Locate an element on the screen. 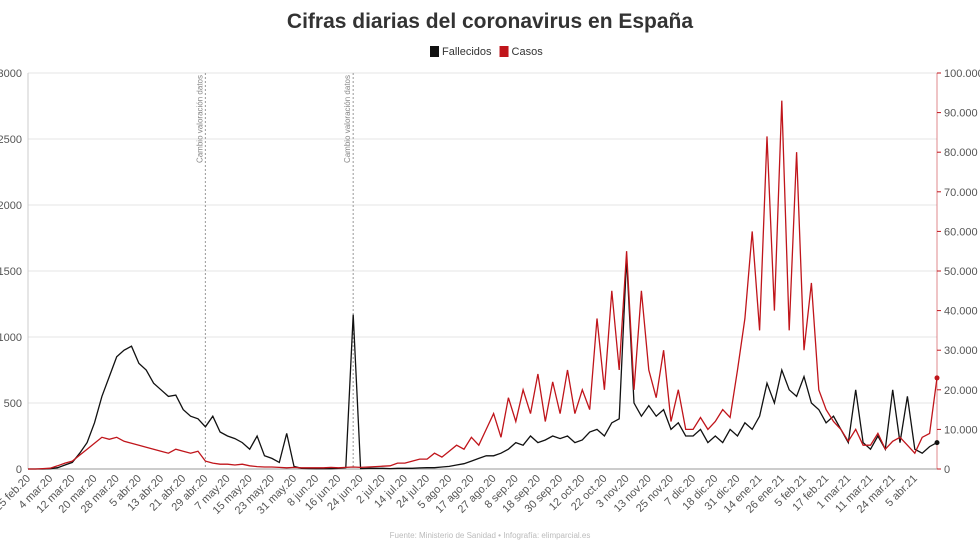 The image size is (980, 551). y2-tick-label: 100.000 is located at coordinates (962, 74).